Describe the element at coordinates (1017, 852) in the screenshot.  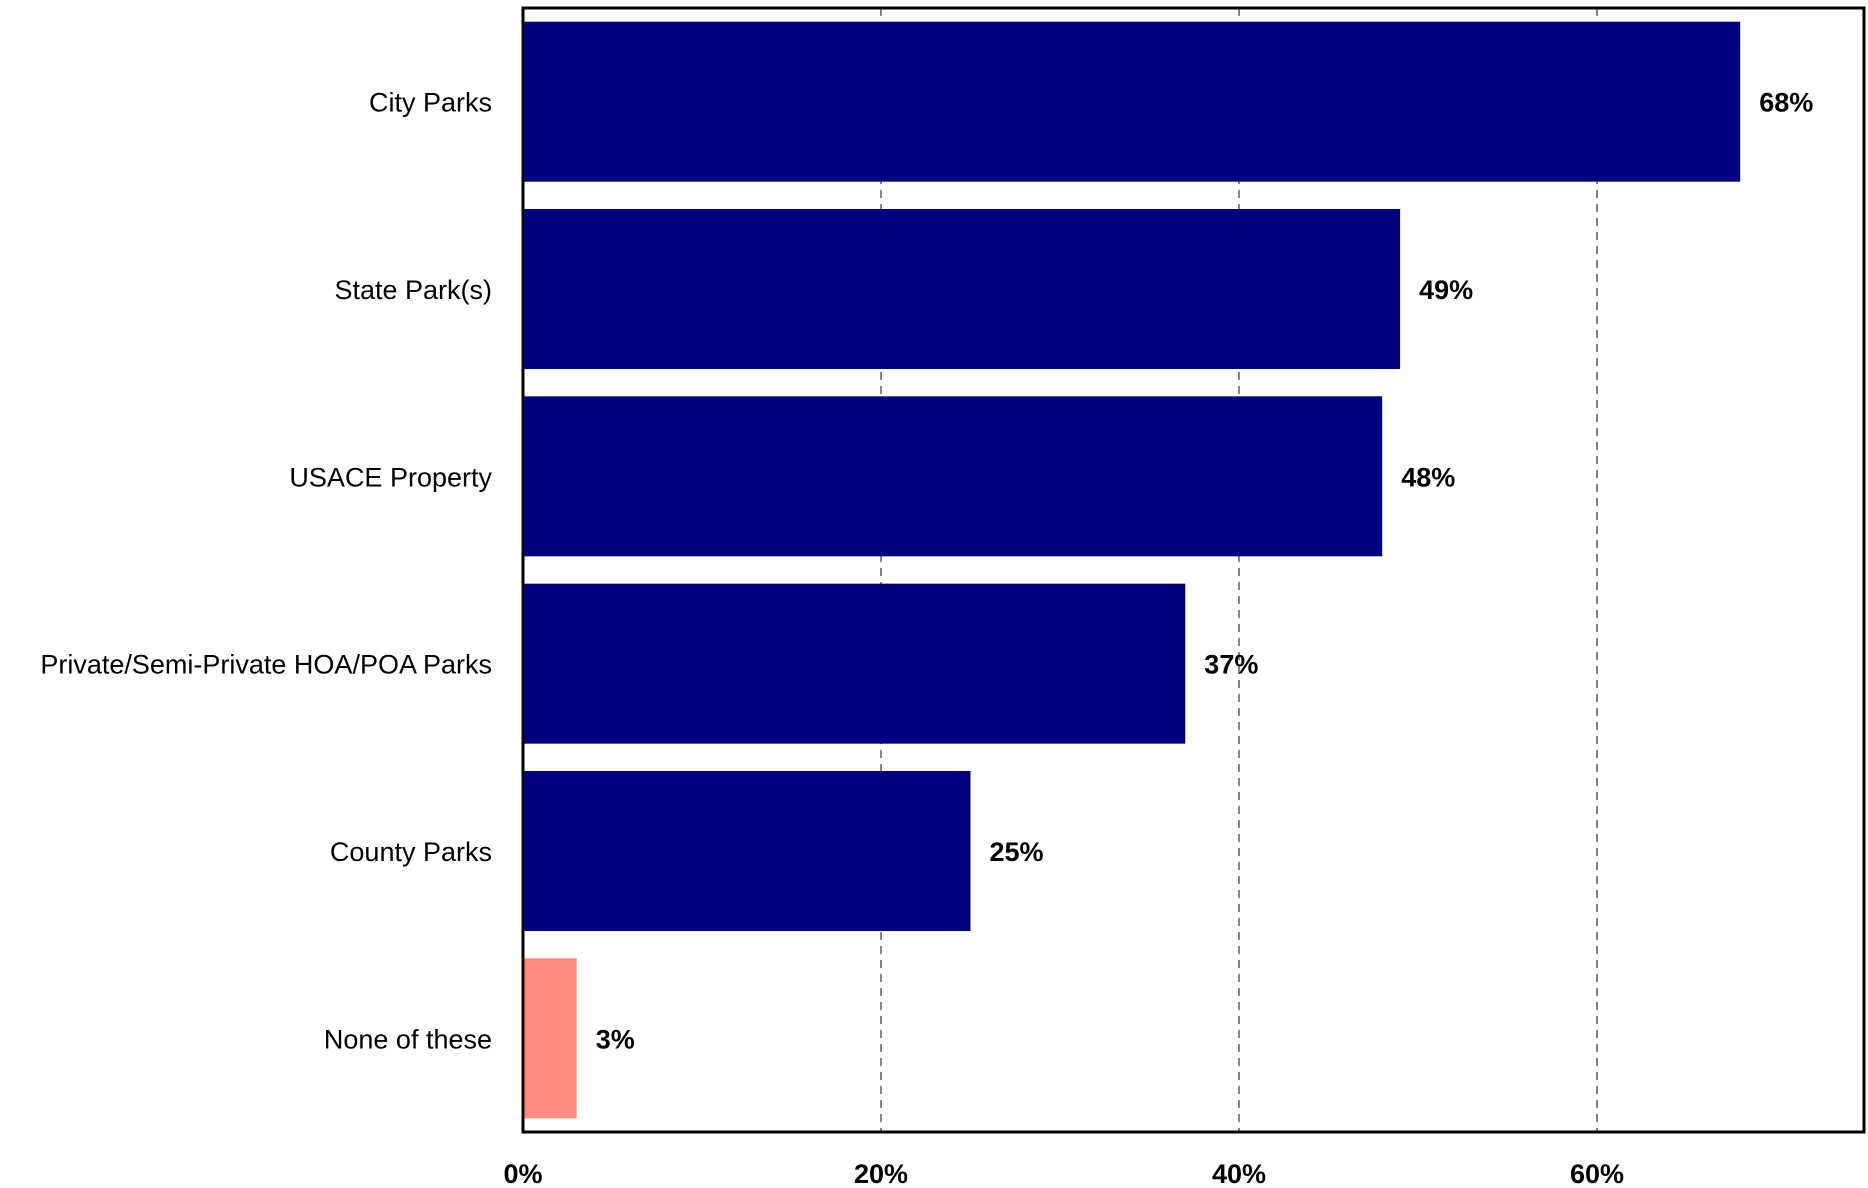
I see `value-label: 25%` at that location.